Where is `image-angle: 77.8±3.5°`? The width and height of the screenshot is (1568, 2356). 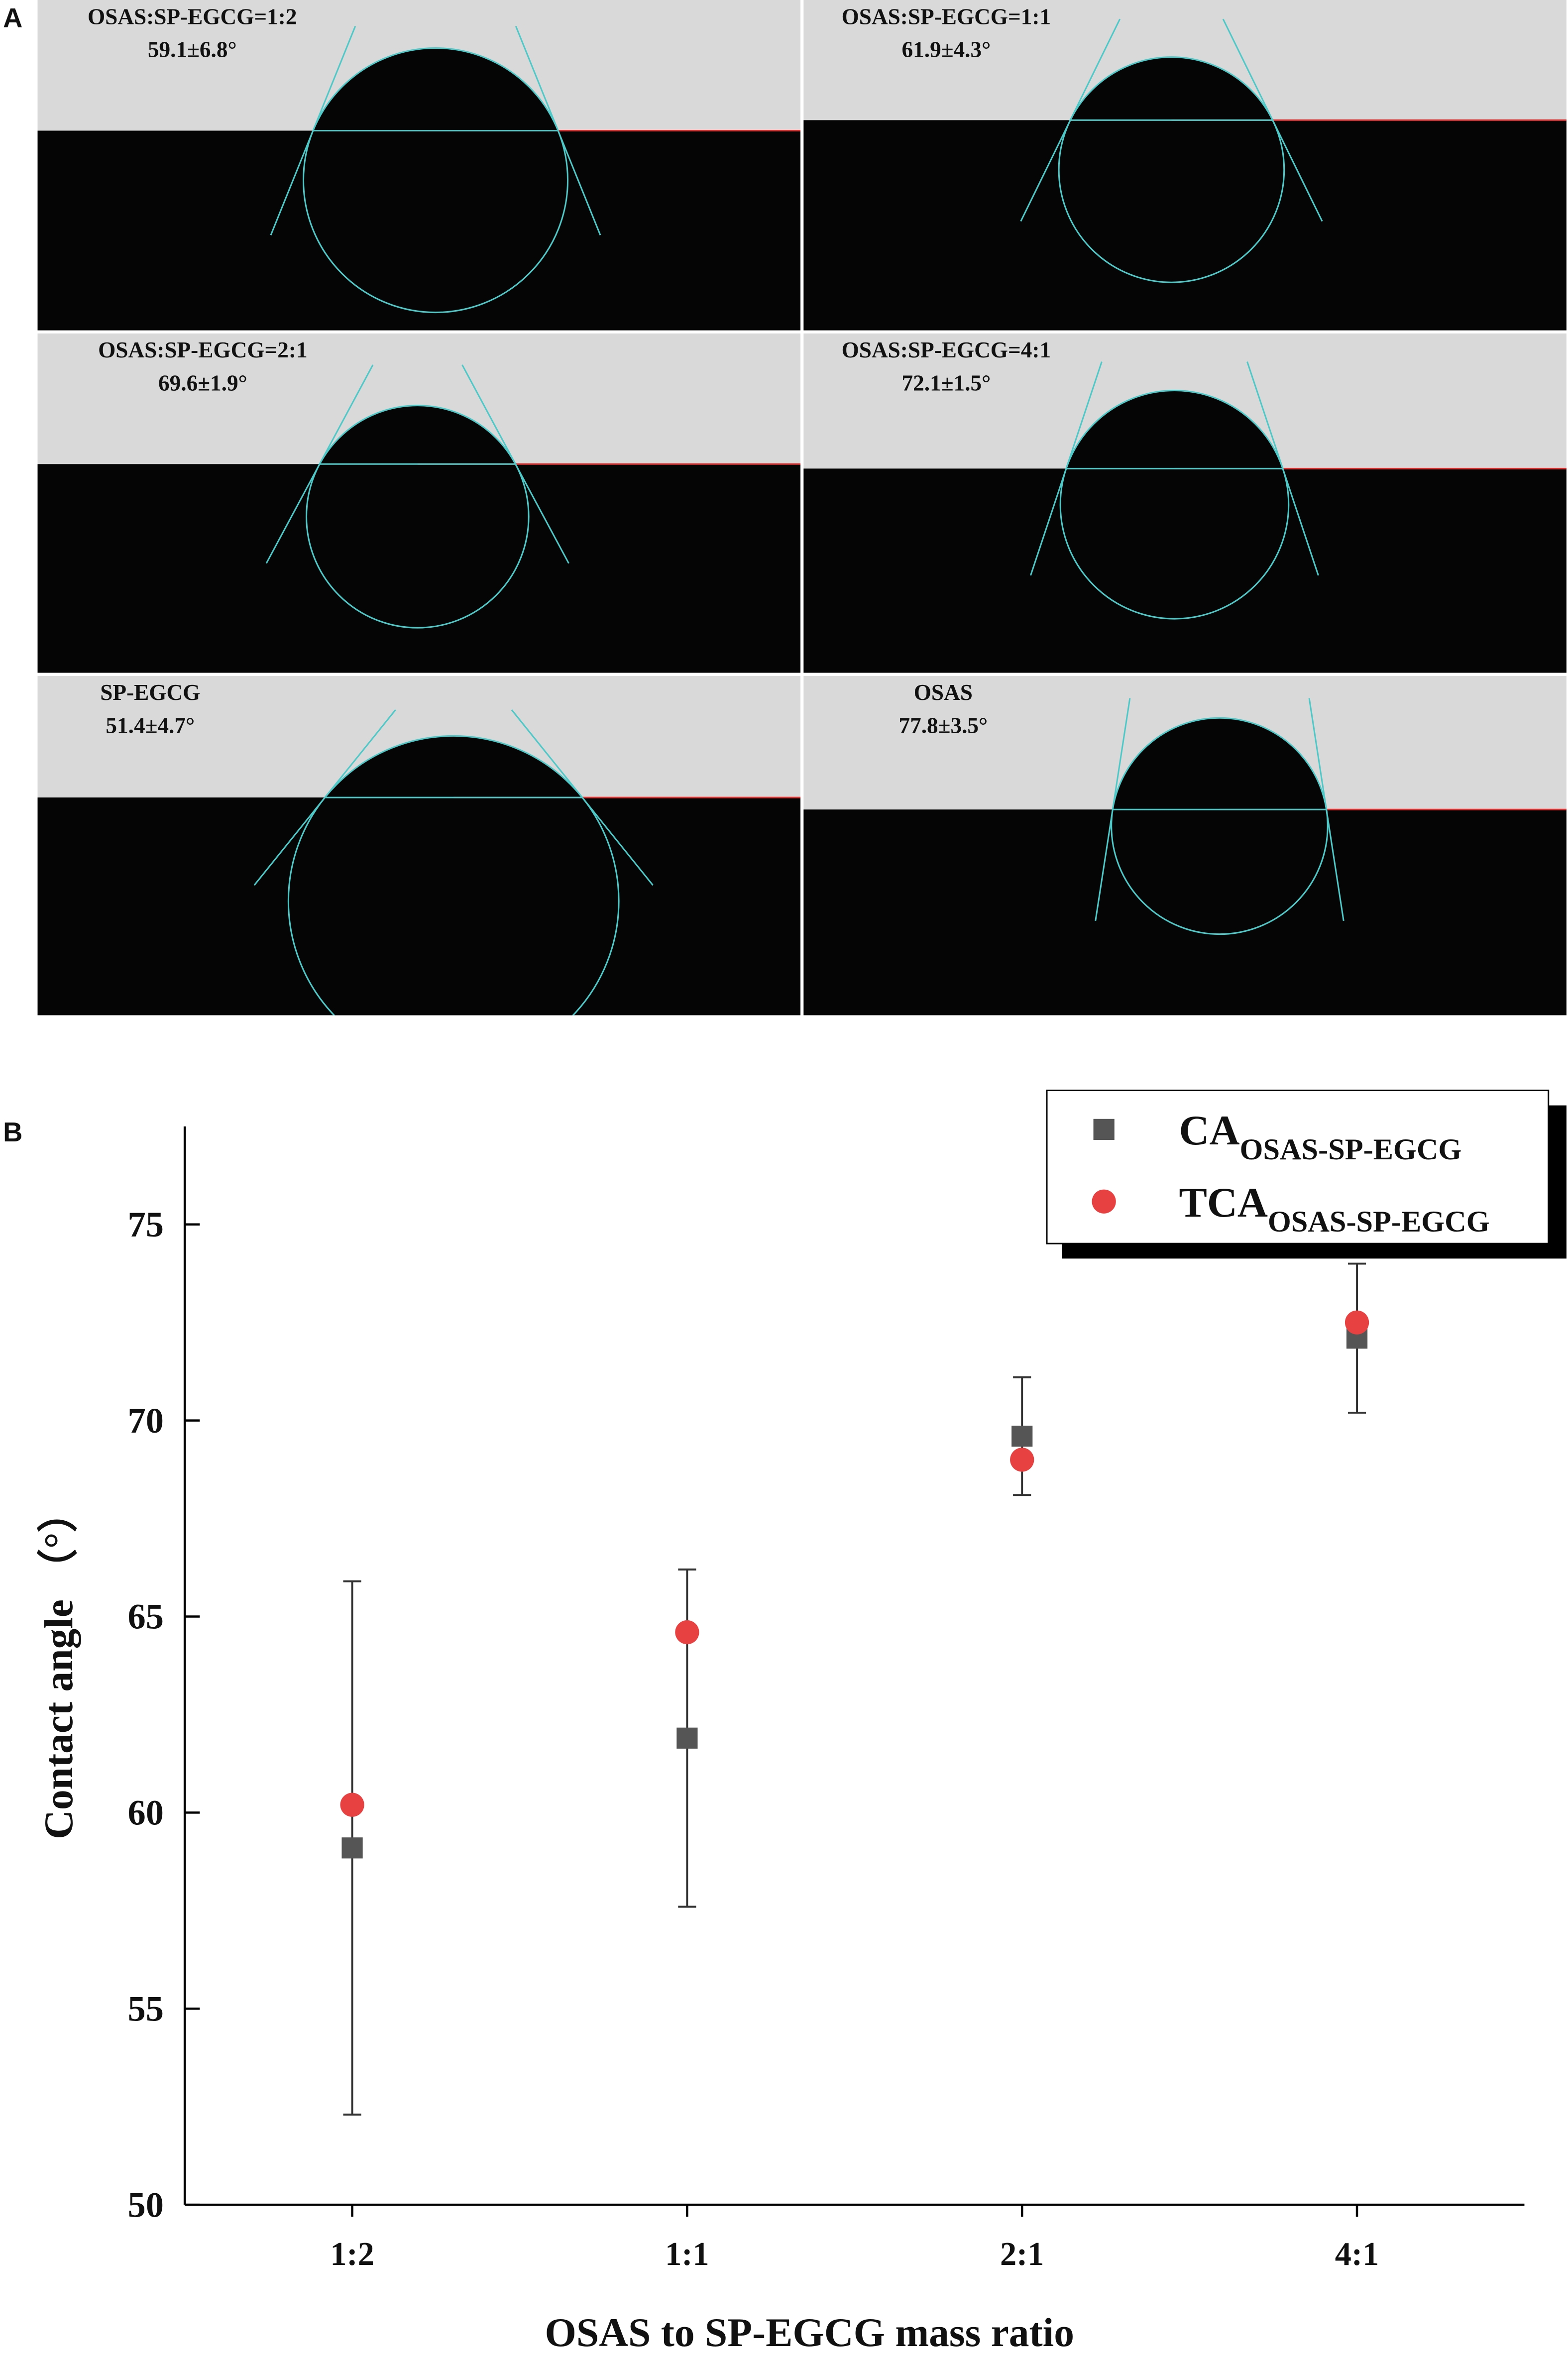 image-angle: 77.8±3.5° is located at coordinates (943, 725).